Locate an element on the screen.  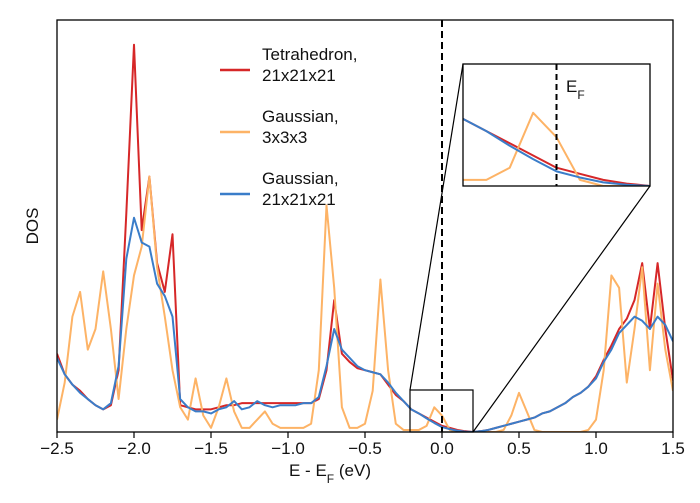
legend-label: Gaussian, 3x3x3 is located at coordinates (300, 127).